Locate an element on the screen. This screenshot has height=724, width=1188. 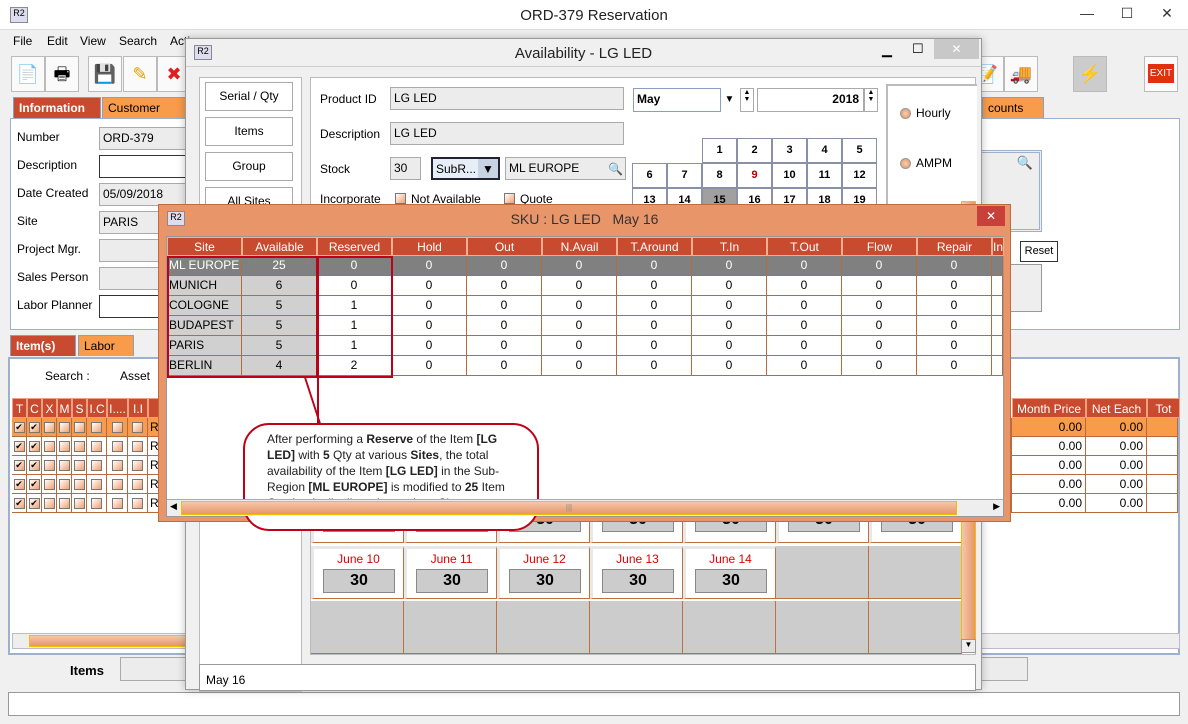
calendar-day: 12 is located at coordinates (859, 175).